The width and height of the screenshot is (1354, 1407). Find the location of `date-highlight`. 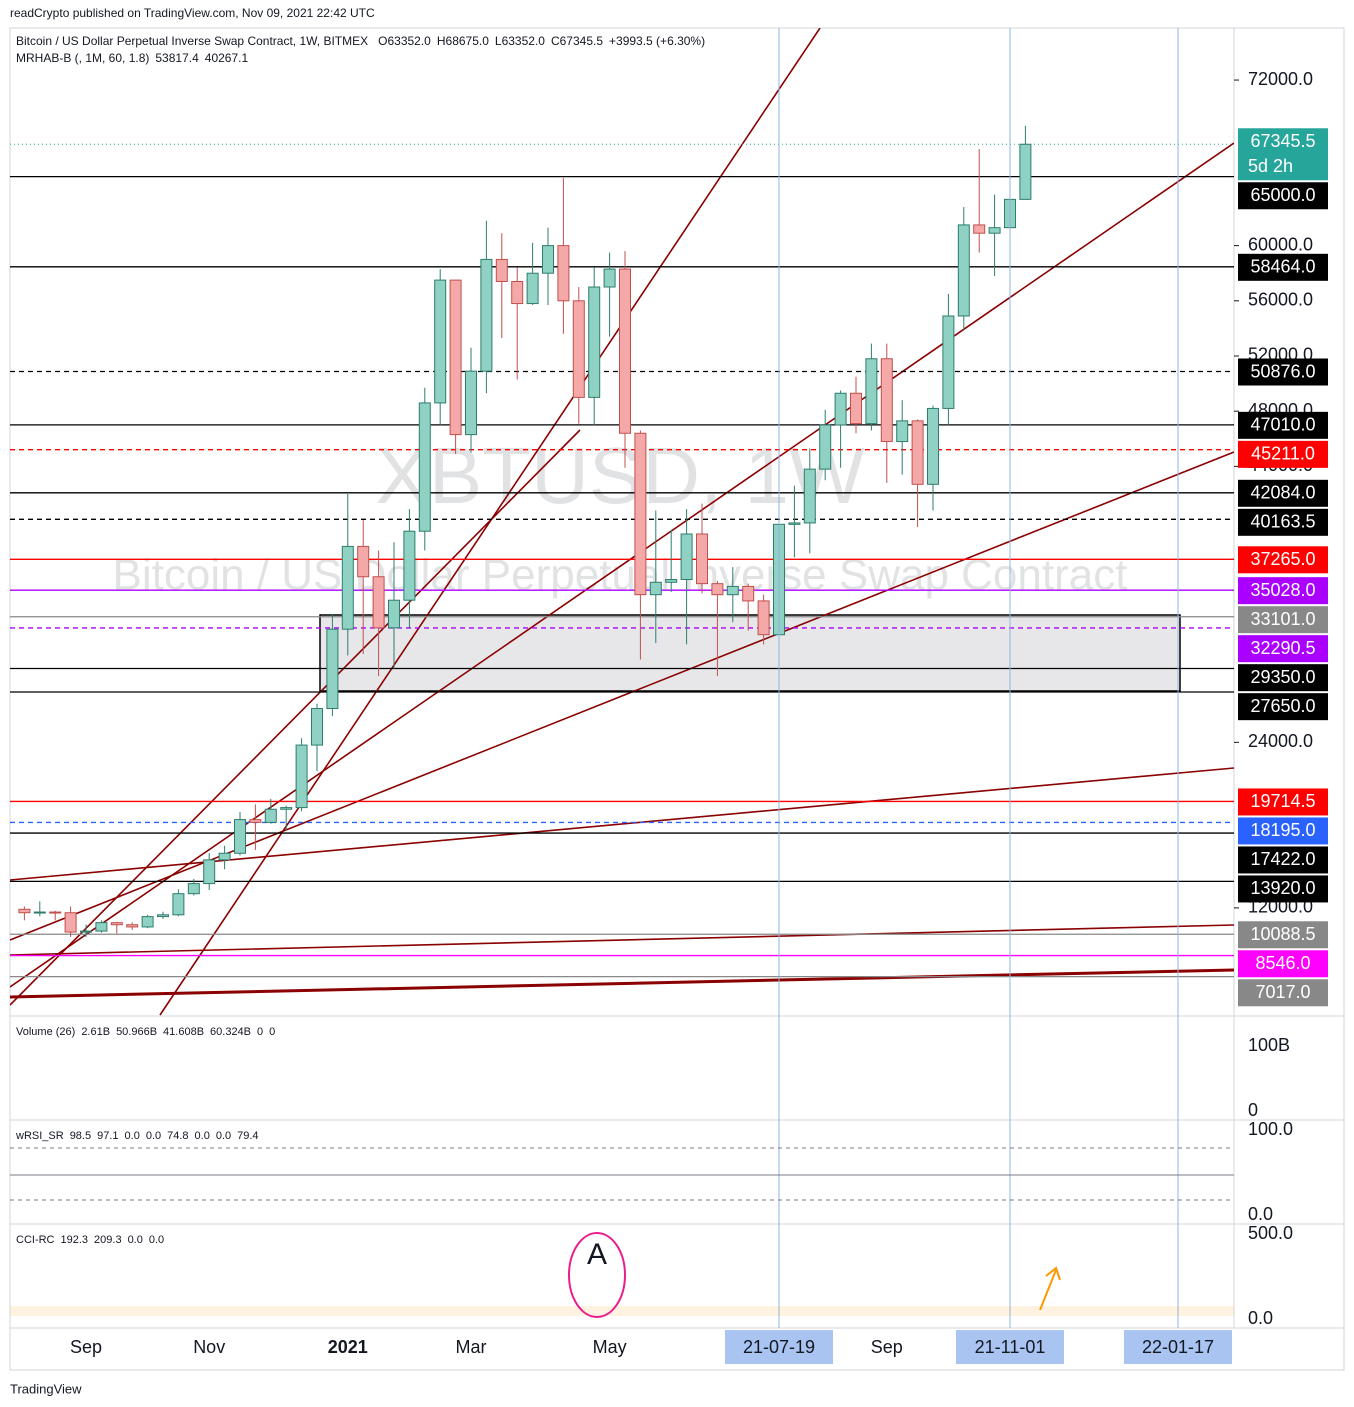

date-highlight is located at coordinates (1010, 1347).